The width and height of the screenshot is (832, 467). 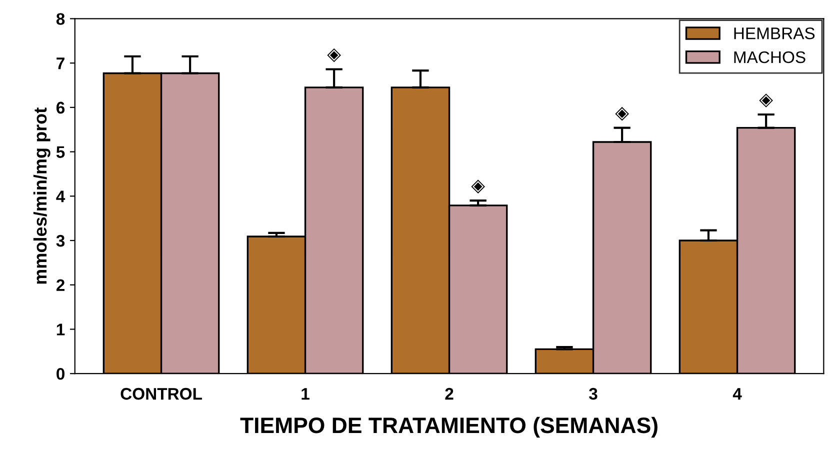 I want to click on x-tick-label: 2, so click(x=449, y=394).